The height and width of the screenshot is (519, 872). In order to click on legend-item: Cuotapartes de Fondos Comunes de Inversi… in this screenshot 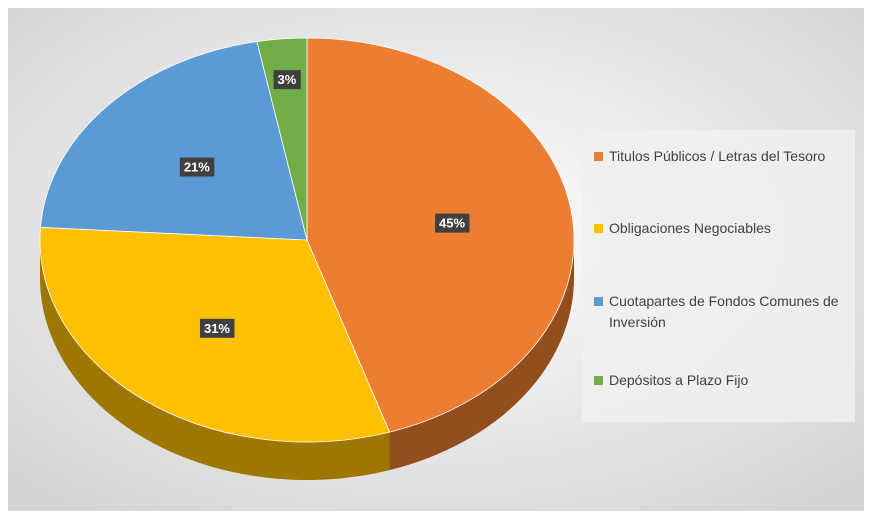, I will do `click(719, 312)`.